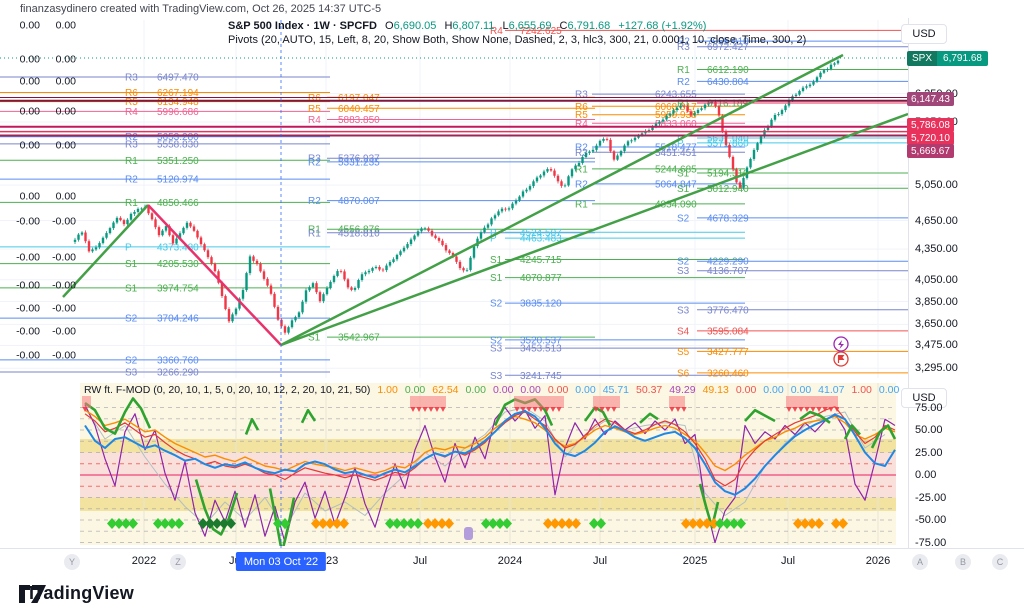 The height and width of the screenshot is (616, 1024). I want to click on pivot-value: 4678.329, so click(728, 218).